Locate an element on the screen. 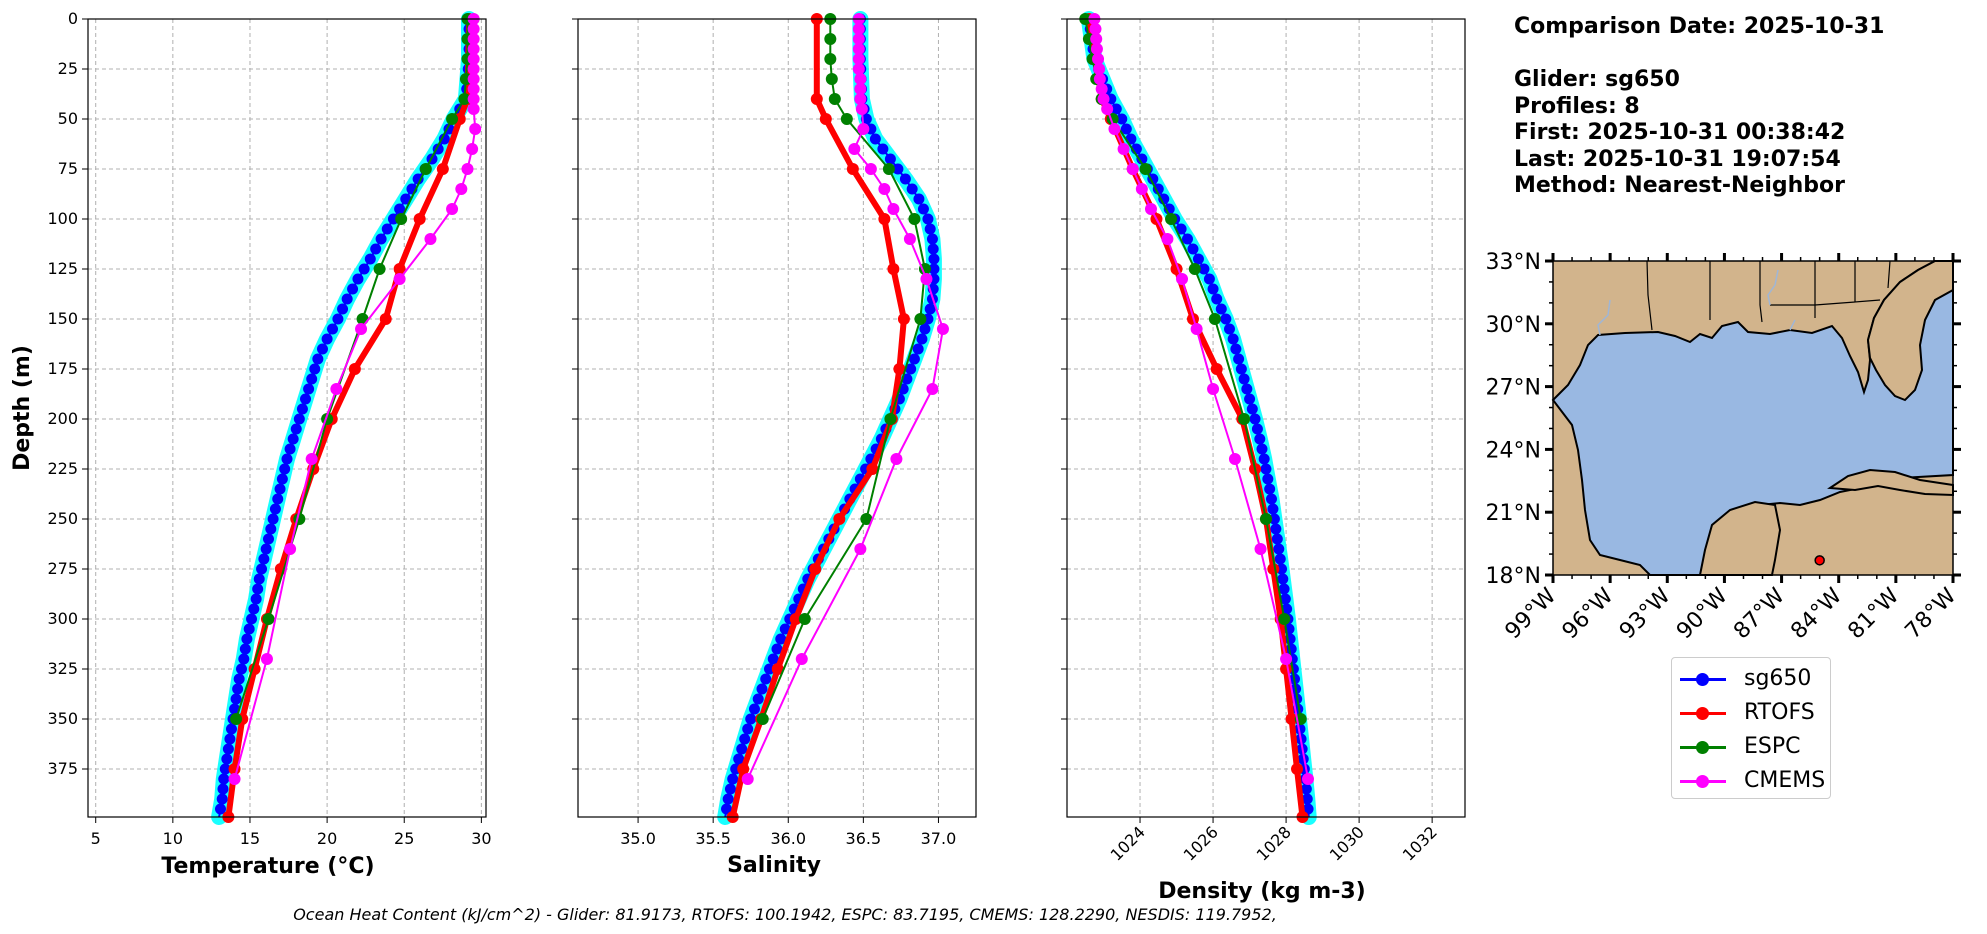 The width and height of the screenshot is (1987, 934). legend-item-cmems: CMEMS is located at coordinates (1751, 781).